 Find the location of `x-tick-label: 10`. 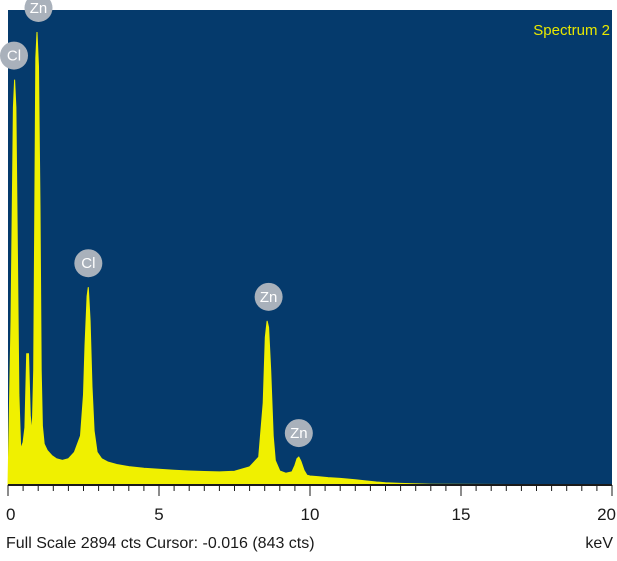

x-tick-label: 10 is located at coordinates (310, 514).